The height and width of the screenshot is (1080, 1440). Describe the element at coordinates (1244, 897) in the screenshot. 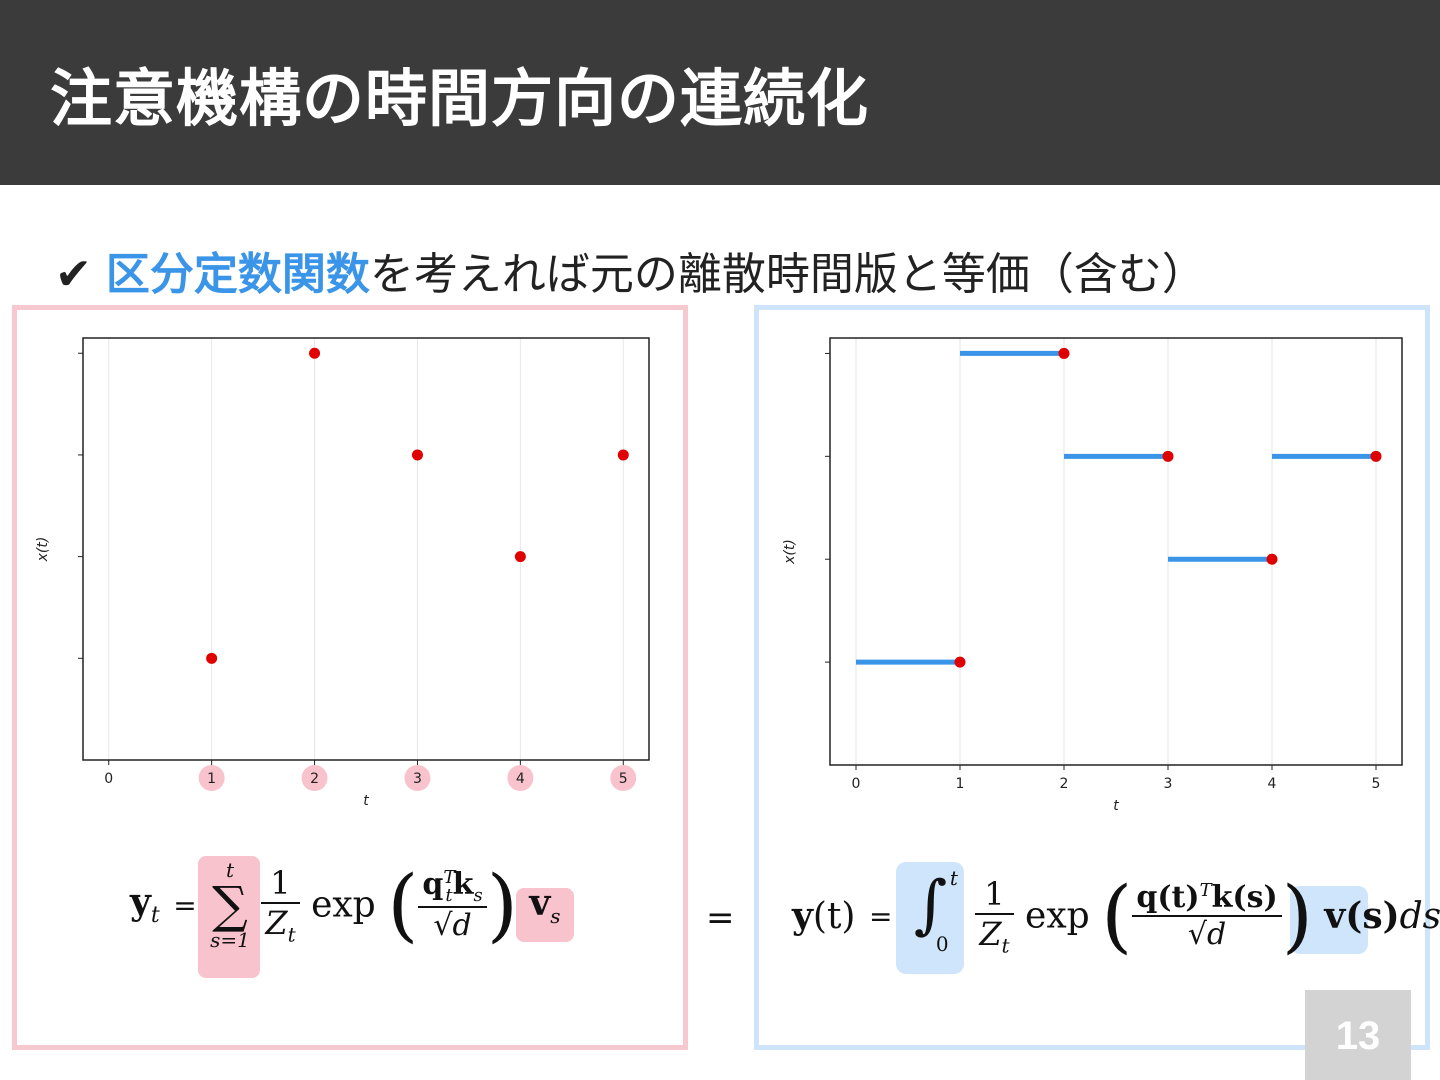

I see `eq-right-k: k(s)` at that location.